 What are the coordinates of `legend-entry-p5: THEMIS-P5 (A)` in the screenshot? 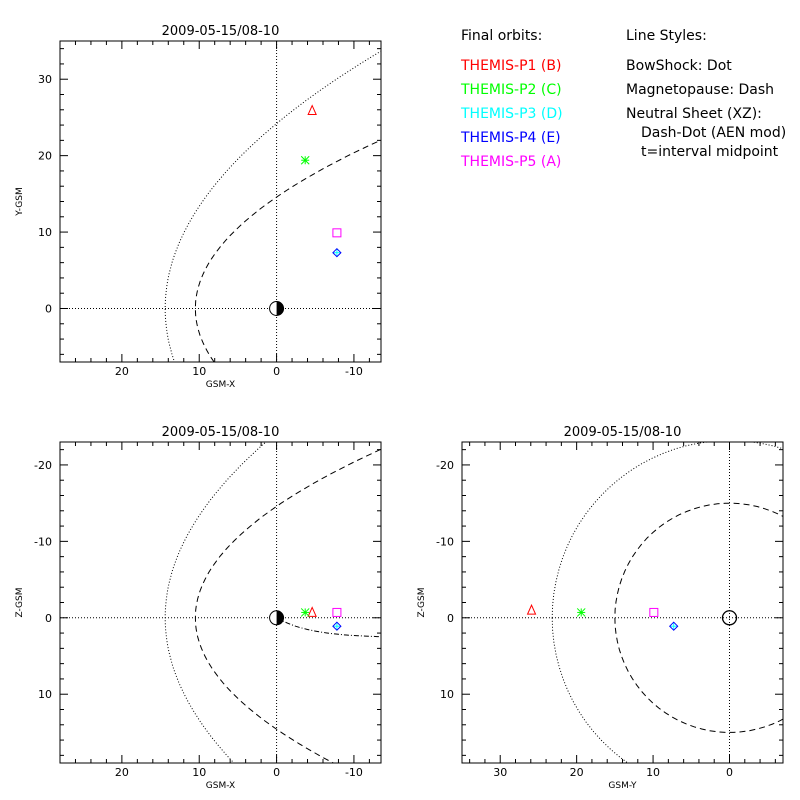 It's located at (510, 162).